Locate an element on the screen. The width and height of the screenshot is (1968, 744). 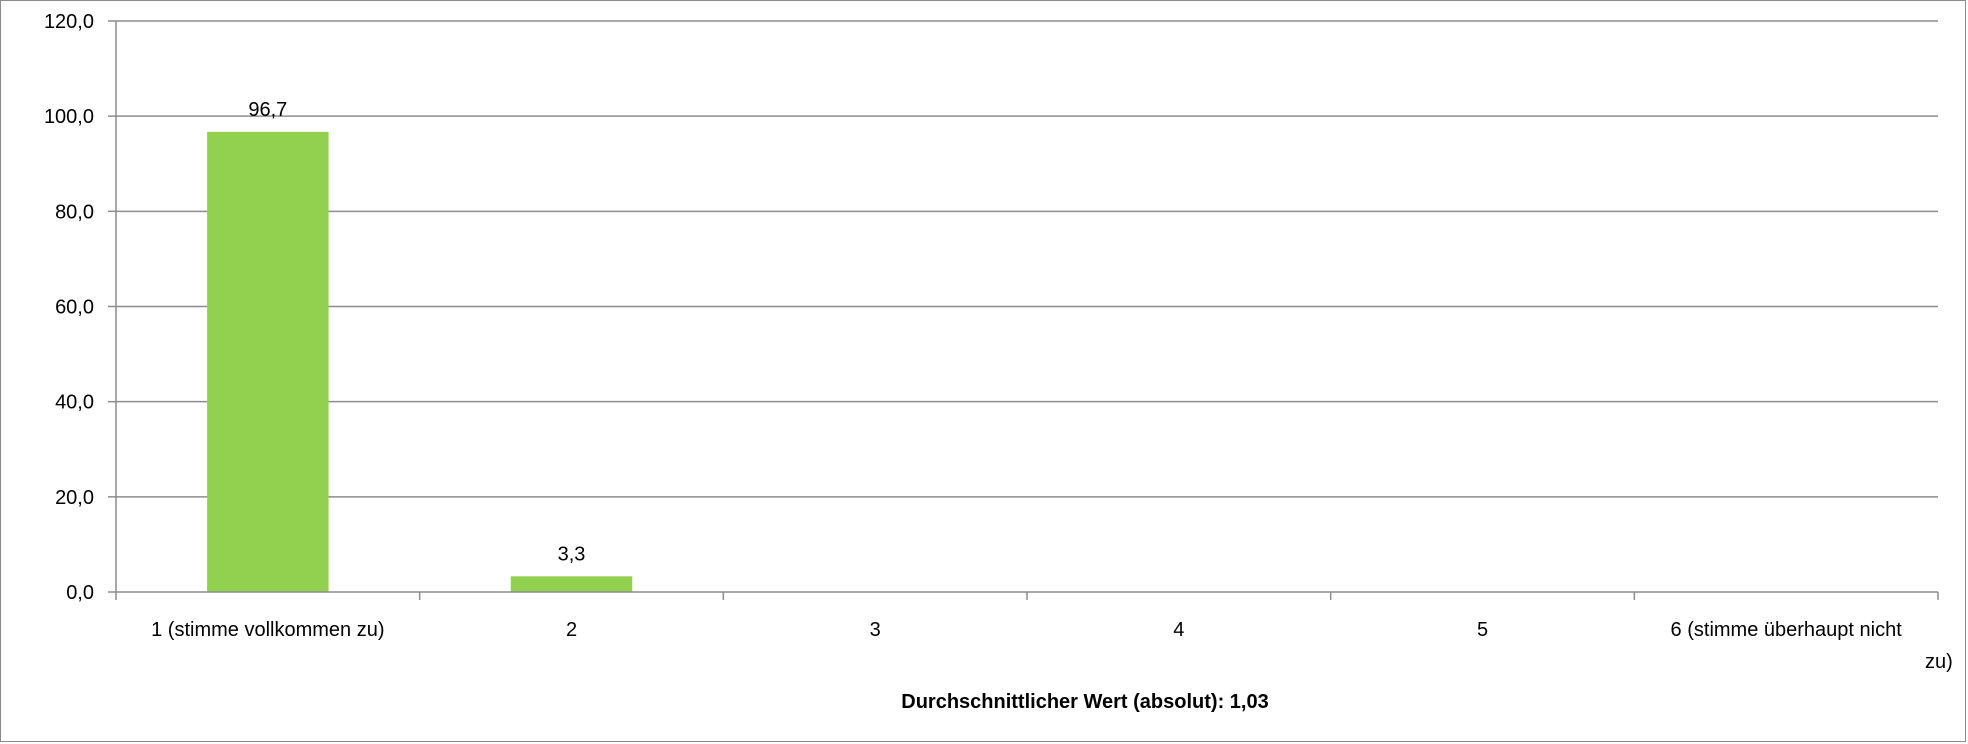
y-tick-label: 40,0 is located at coordinates (74, 403).